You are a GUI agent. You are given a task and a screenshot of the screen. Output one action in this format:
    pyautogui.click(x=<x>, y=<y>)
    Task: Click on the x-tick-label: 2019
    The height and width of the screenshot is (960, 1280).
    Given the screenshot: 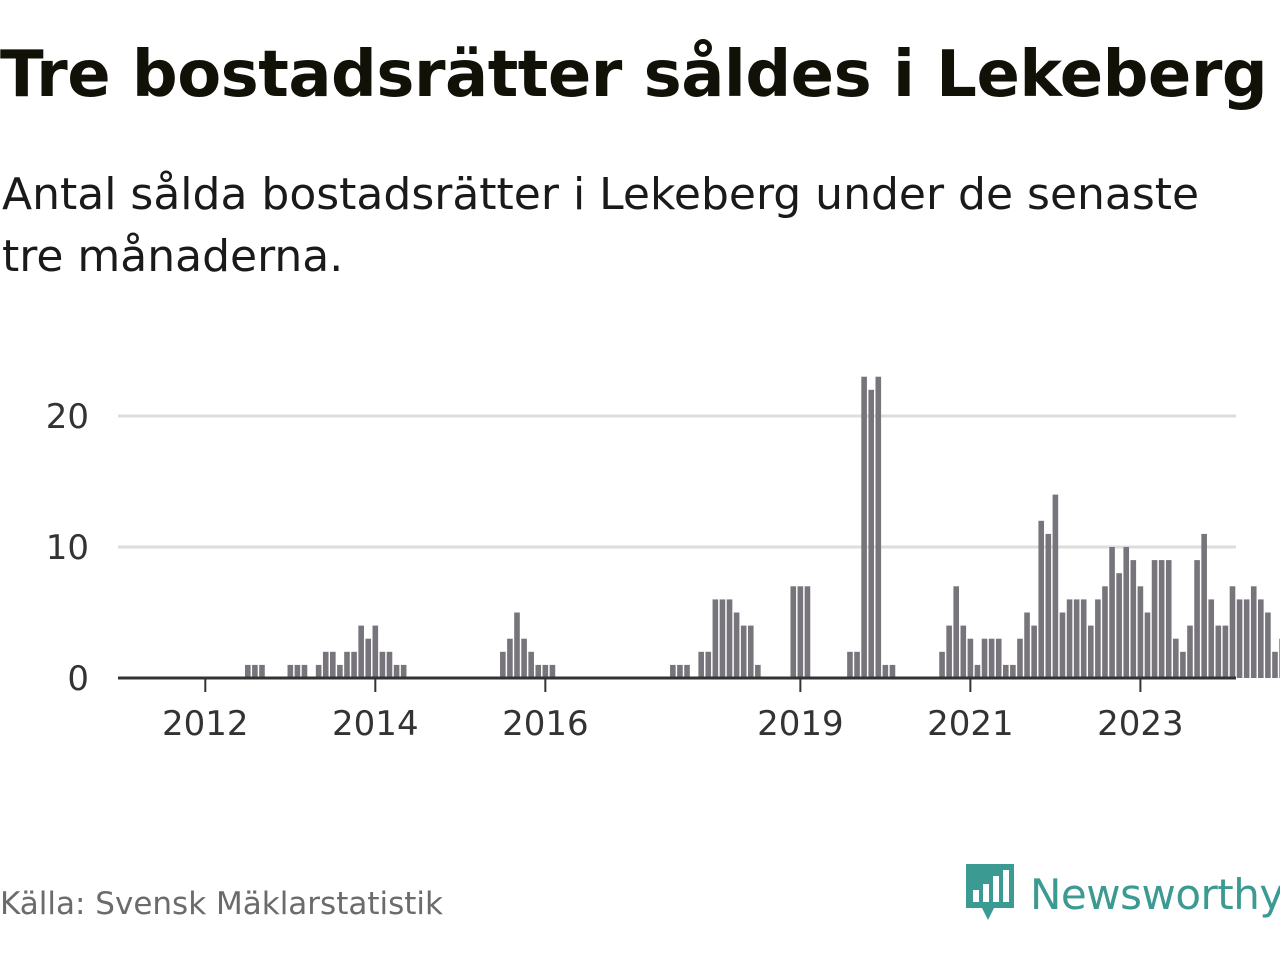 What is the action you would take?
    pyautogui.click(x=800, y=724)
    